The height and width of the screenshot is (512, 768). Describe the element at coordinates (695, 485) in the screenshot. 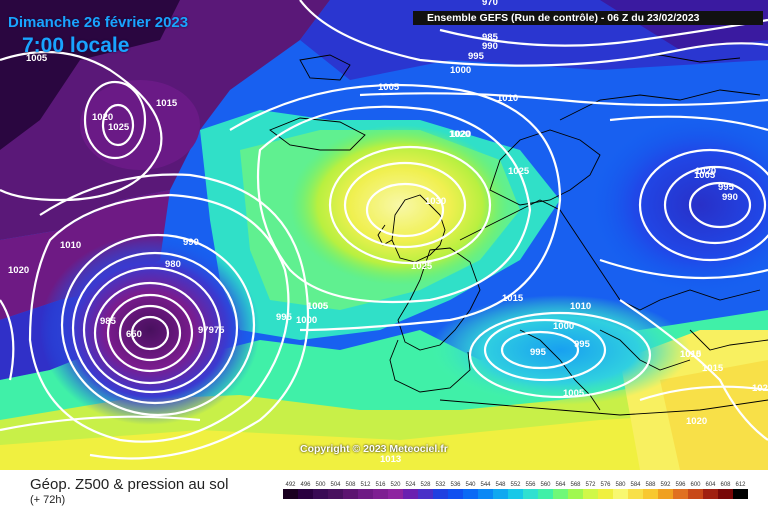

I see `scale-tick-label: 600` at that location.